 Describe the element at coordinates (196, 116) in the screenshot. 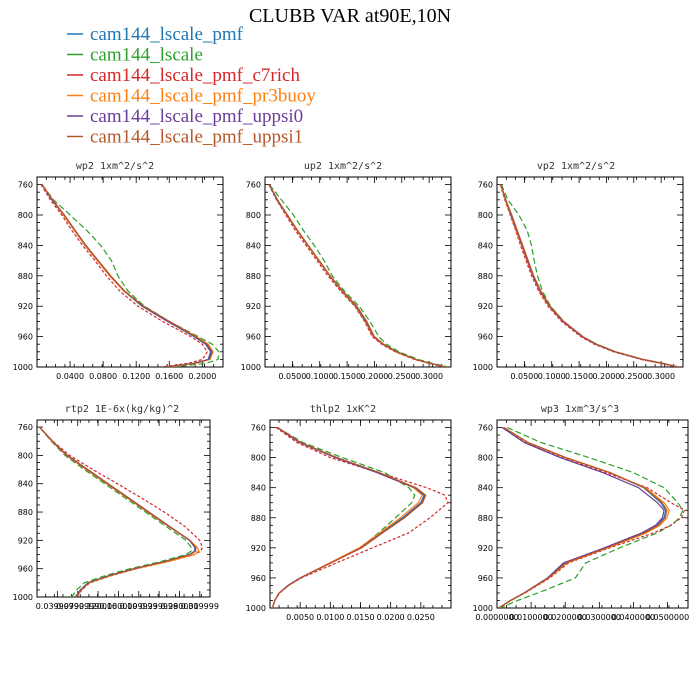

I see `legend-entry-5: cam144_lscale_pmf_uppsi0` at that location.